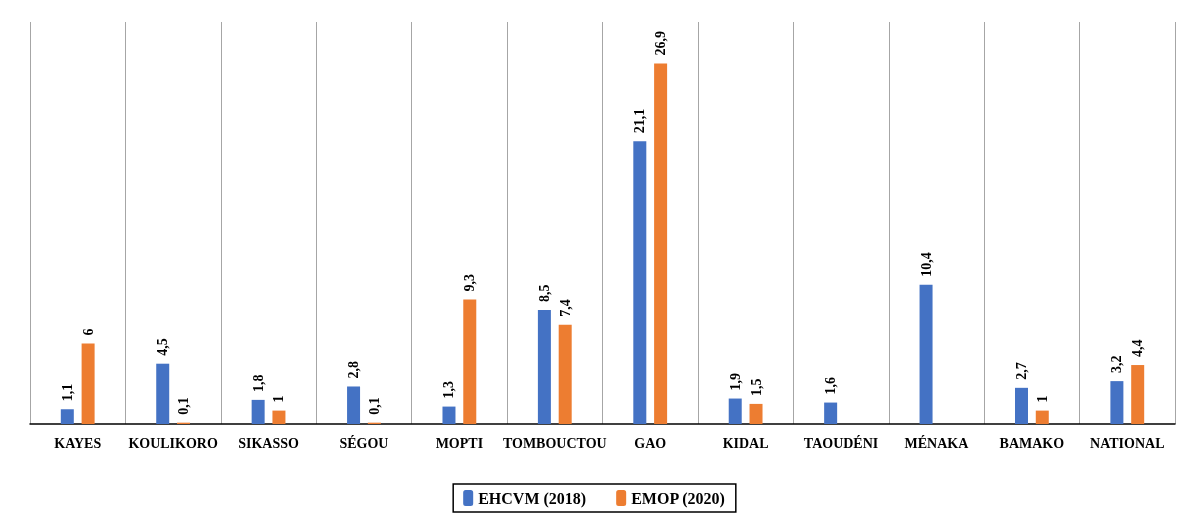  I want to click on data-label: 8,5, so click(544, 293).